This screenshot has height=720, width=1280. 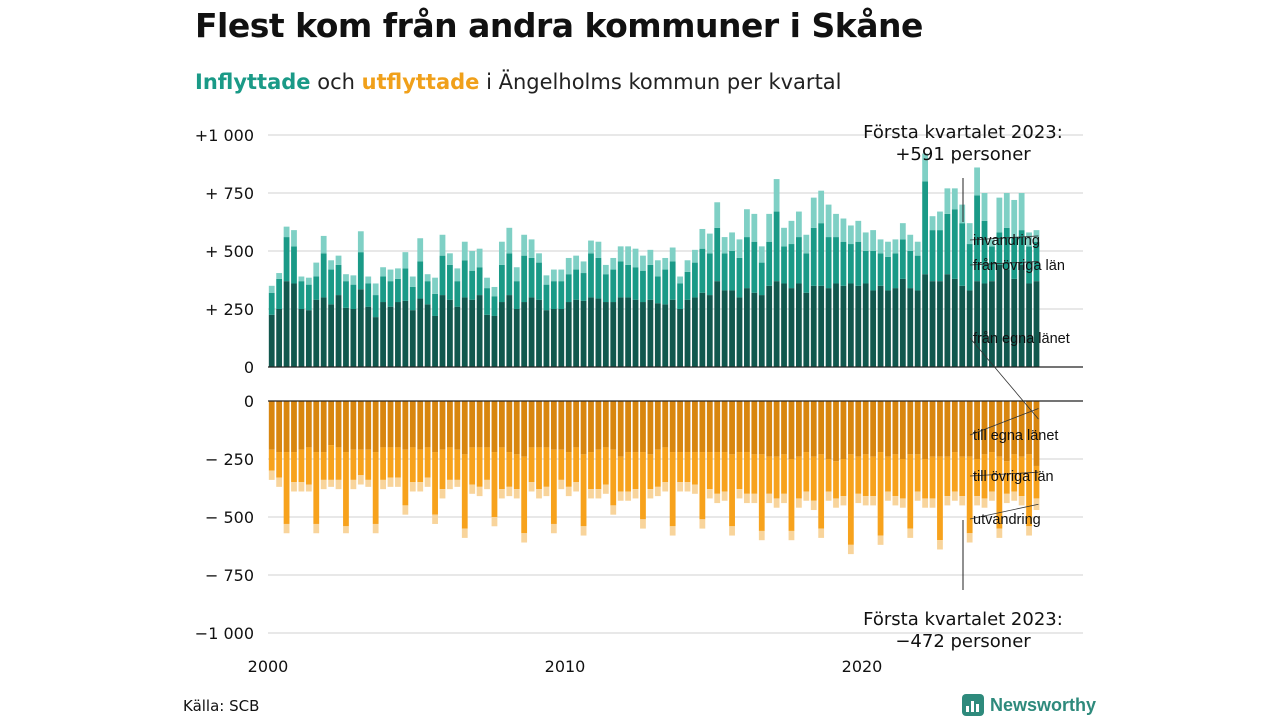 I want to click on label-leader, so click(x=1004, y=422).